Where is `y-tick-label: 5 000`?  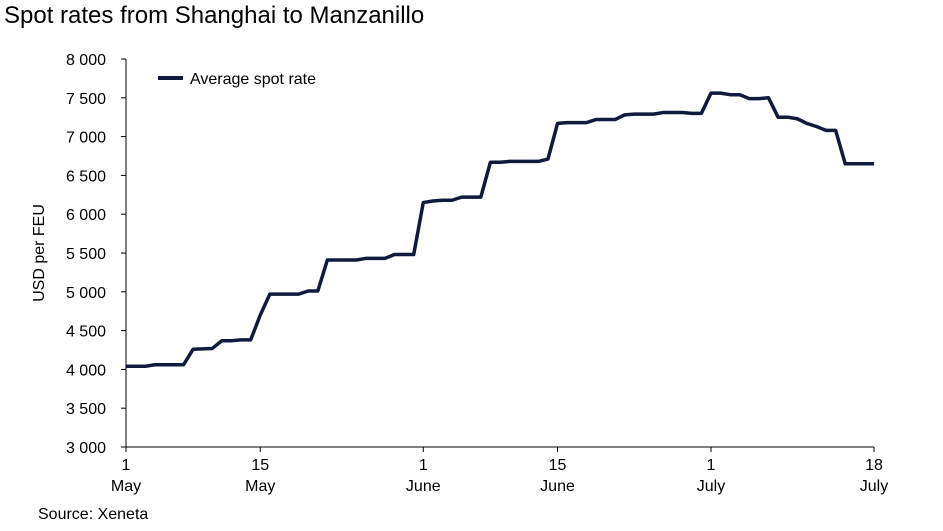 y-tick-label: 5 000 is located at coordinates (86, 293).